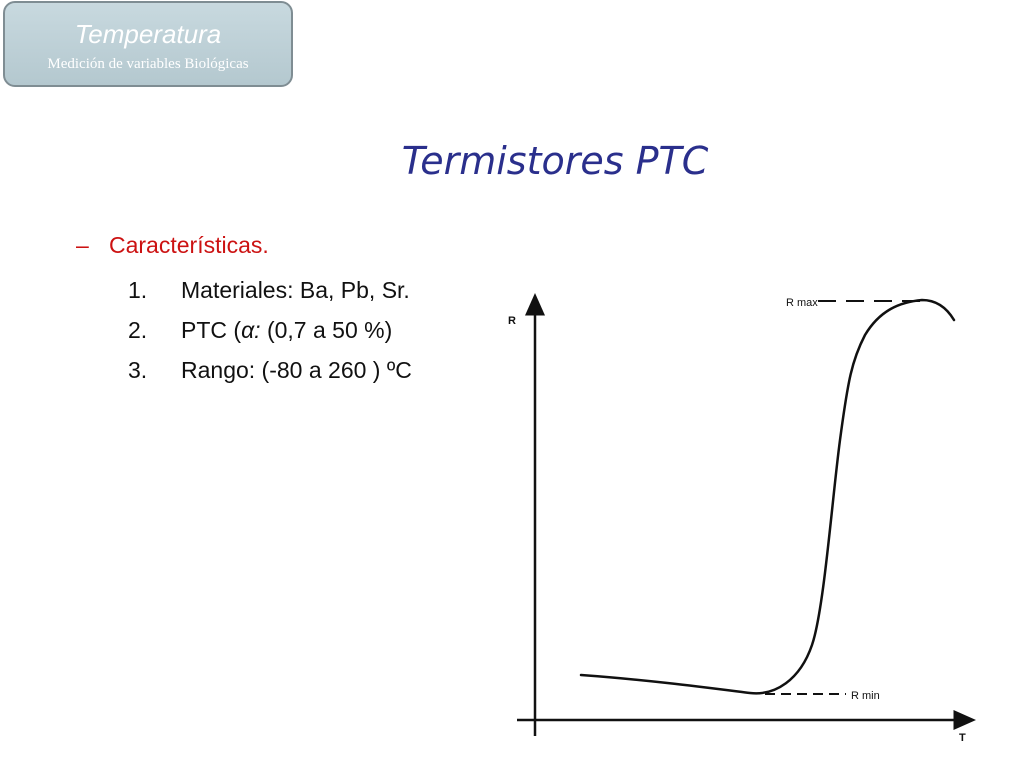  I want to click on list-text-prefix: PTC (, so click(211, 330).